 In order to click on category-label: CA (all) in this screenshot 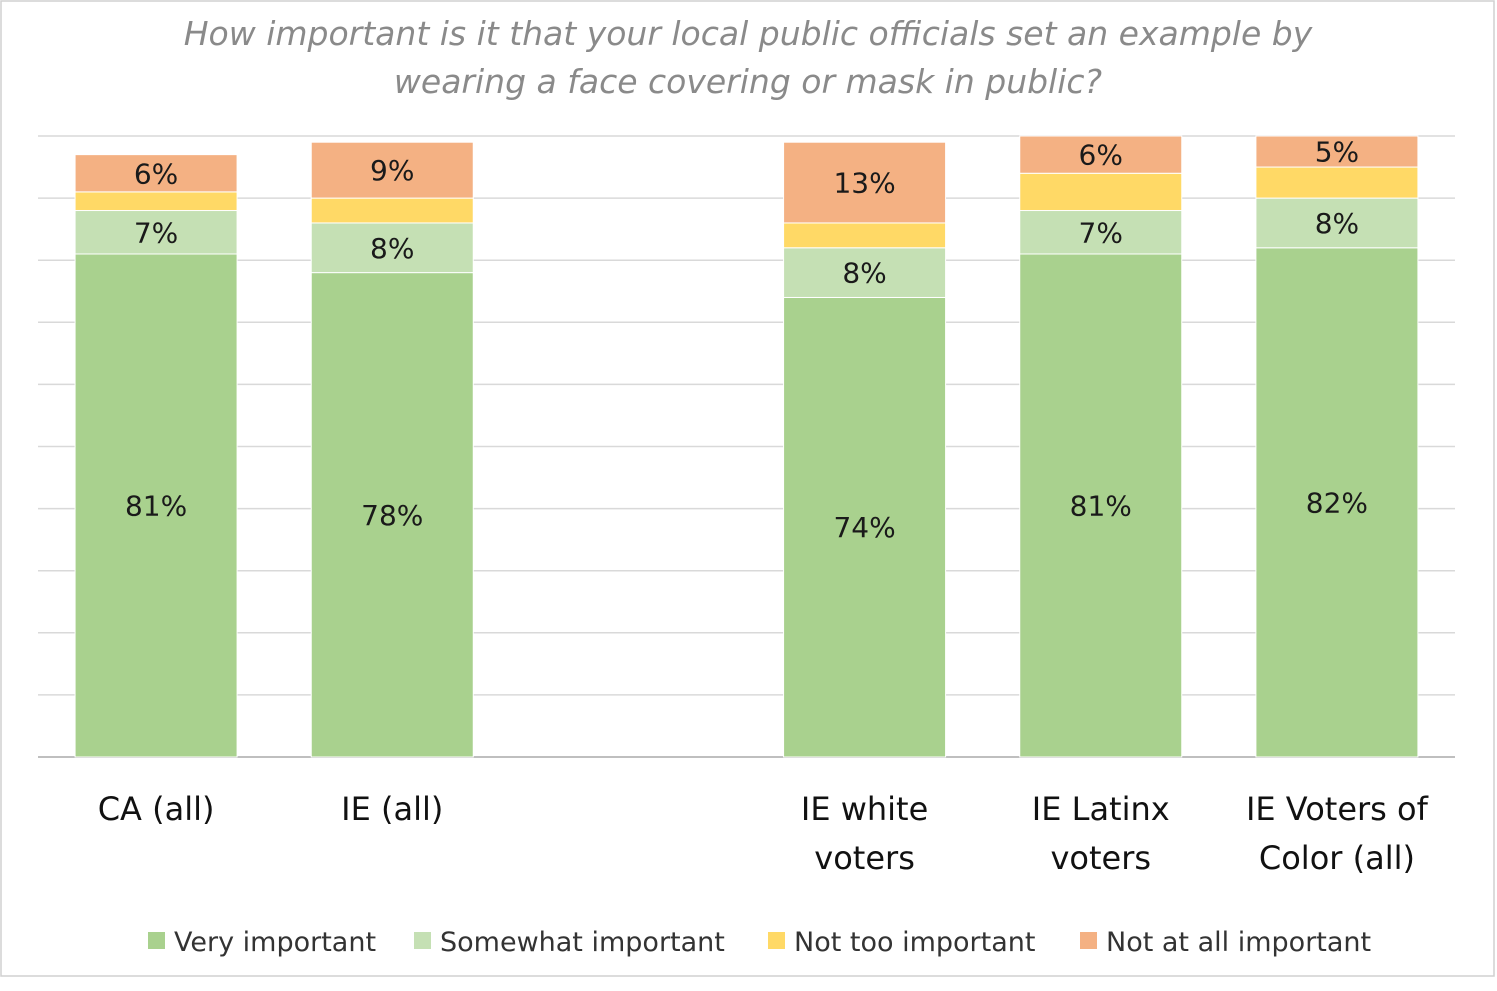, I will do `click(156, 809)`.